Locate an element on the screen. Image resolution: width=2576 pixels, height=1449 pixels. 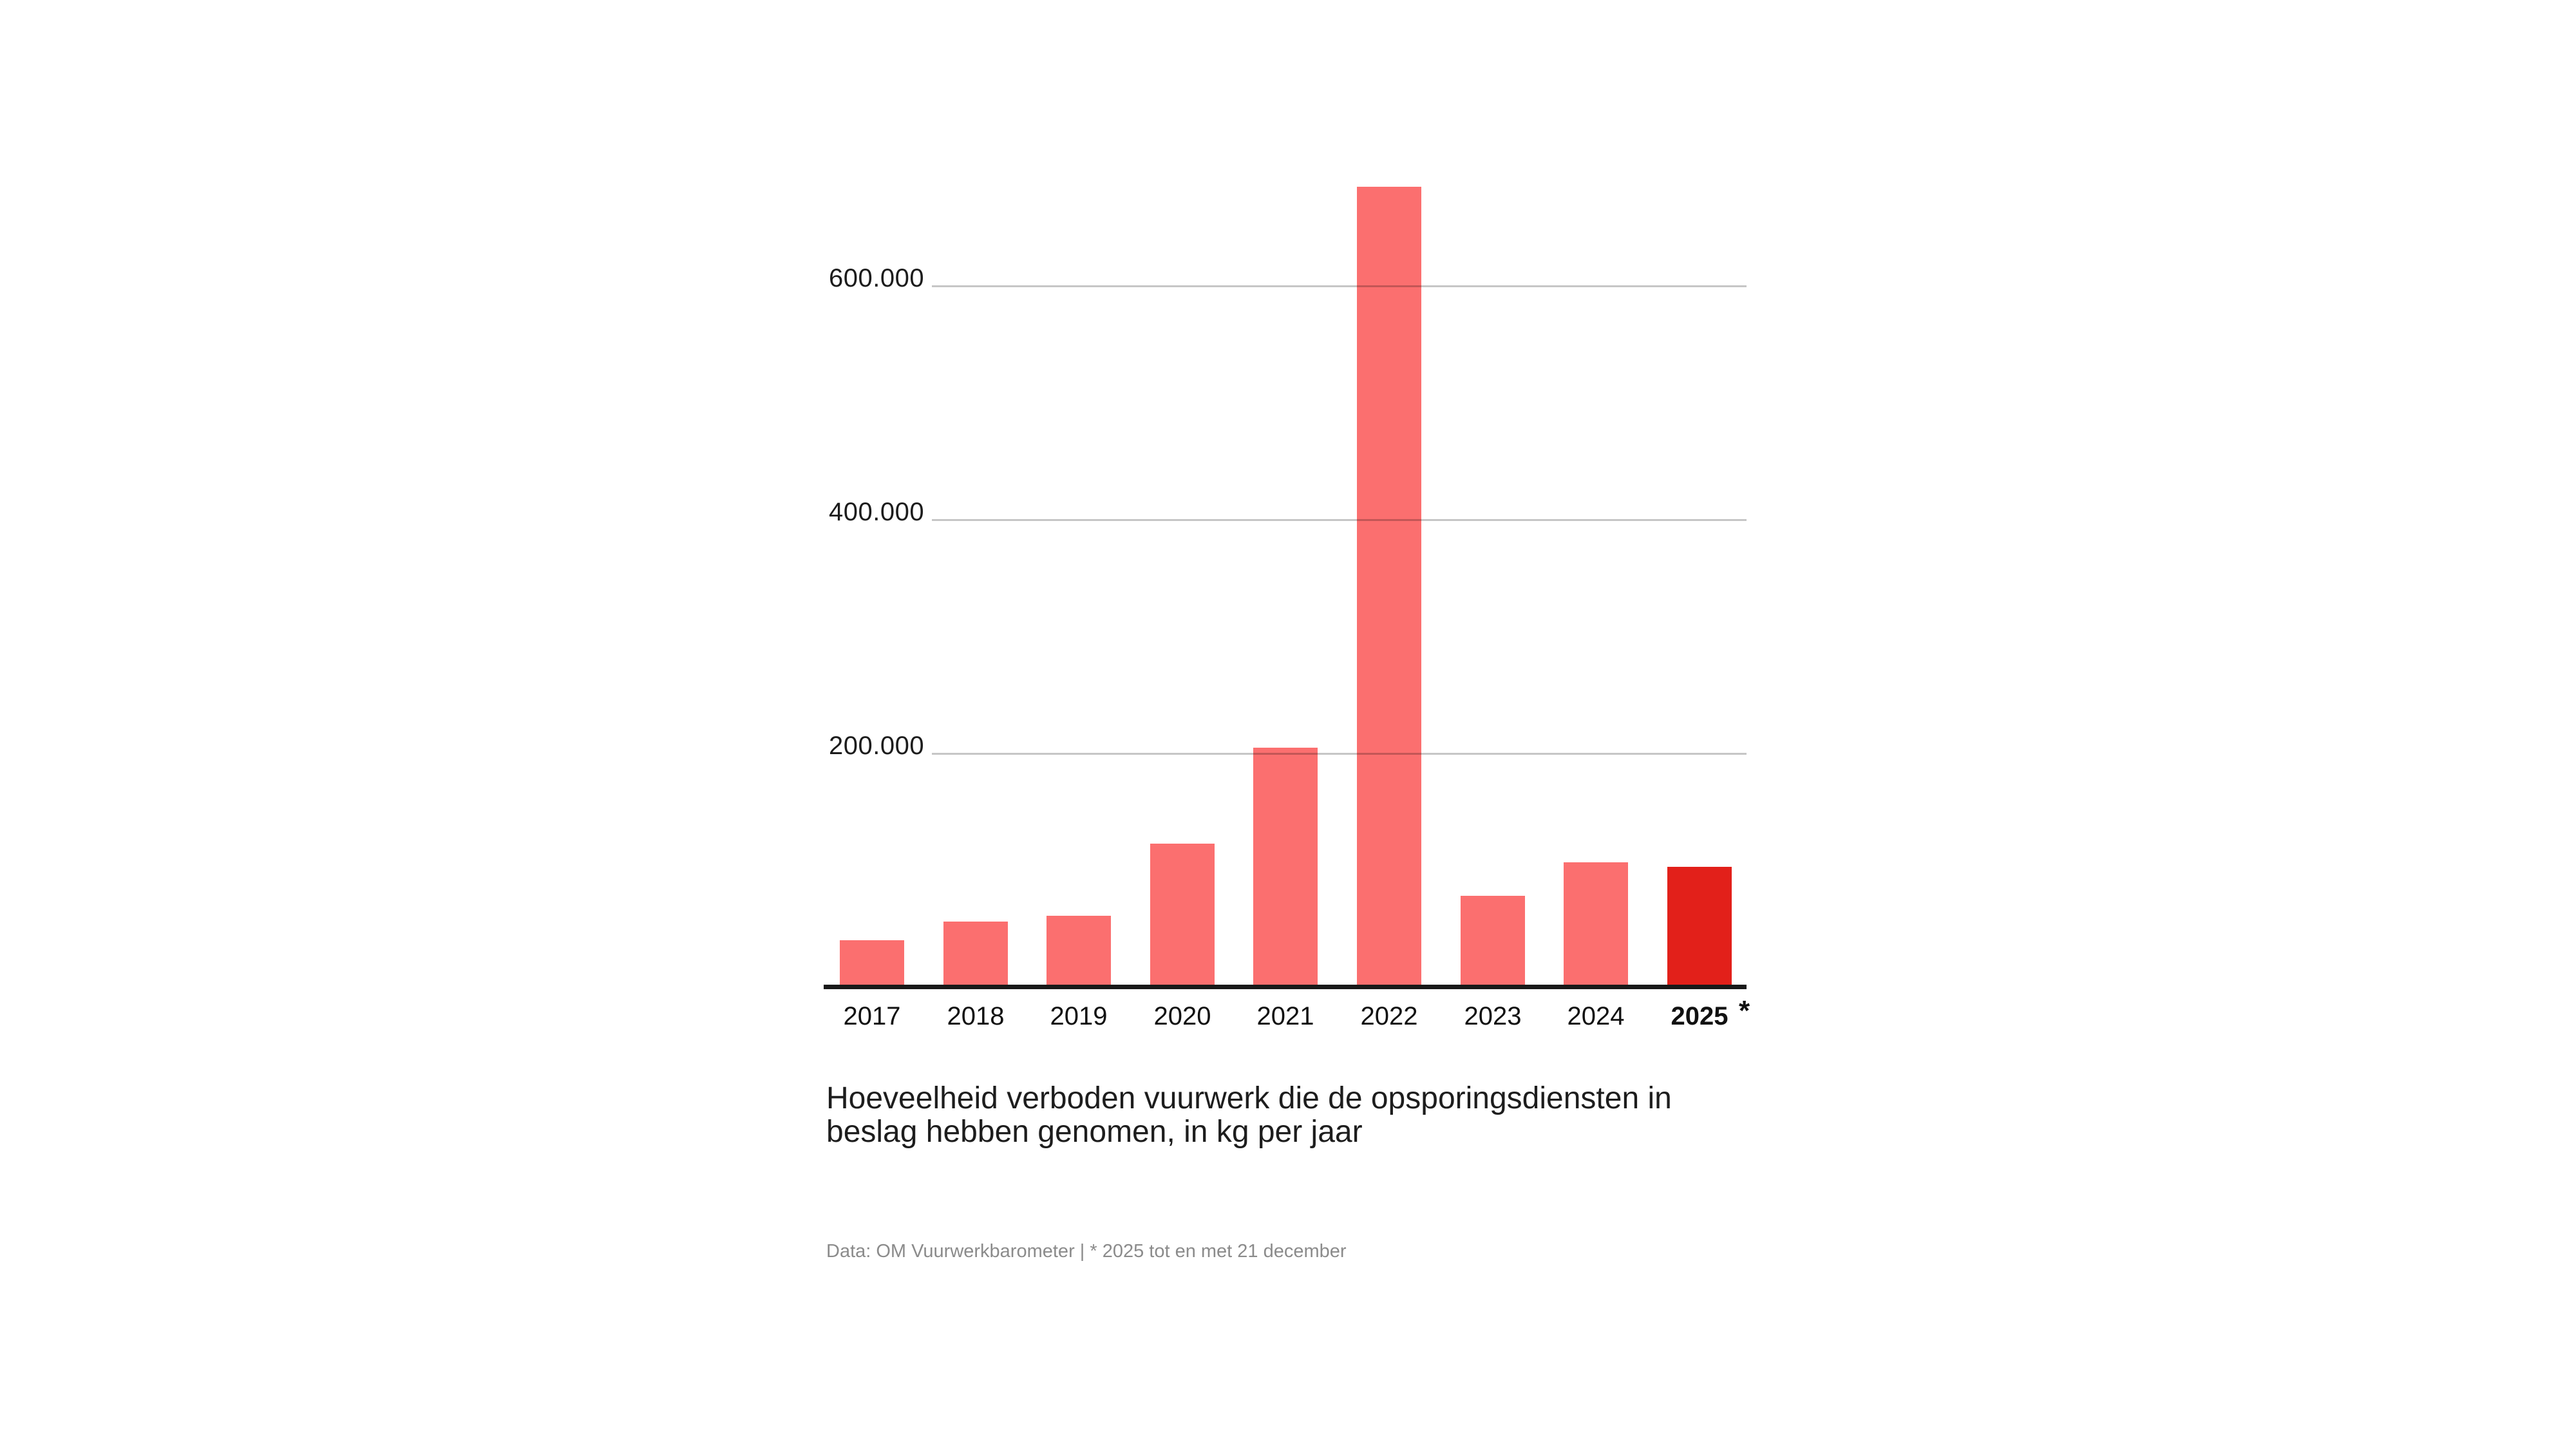
gridline-400.000 is located at coordinates (1339, 520).